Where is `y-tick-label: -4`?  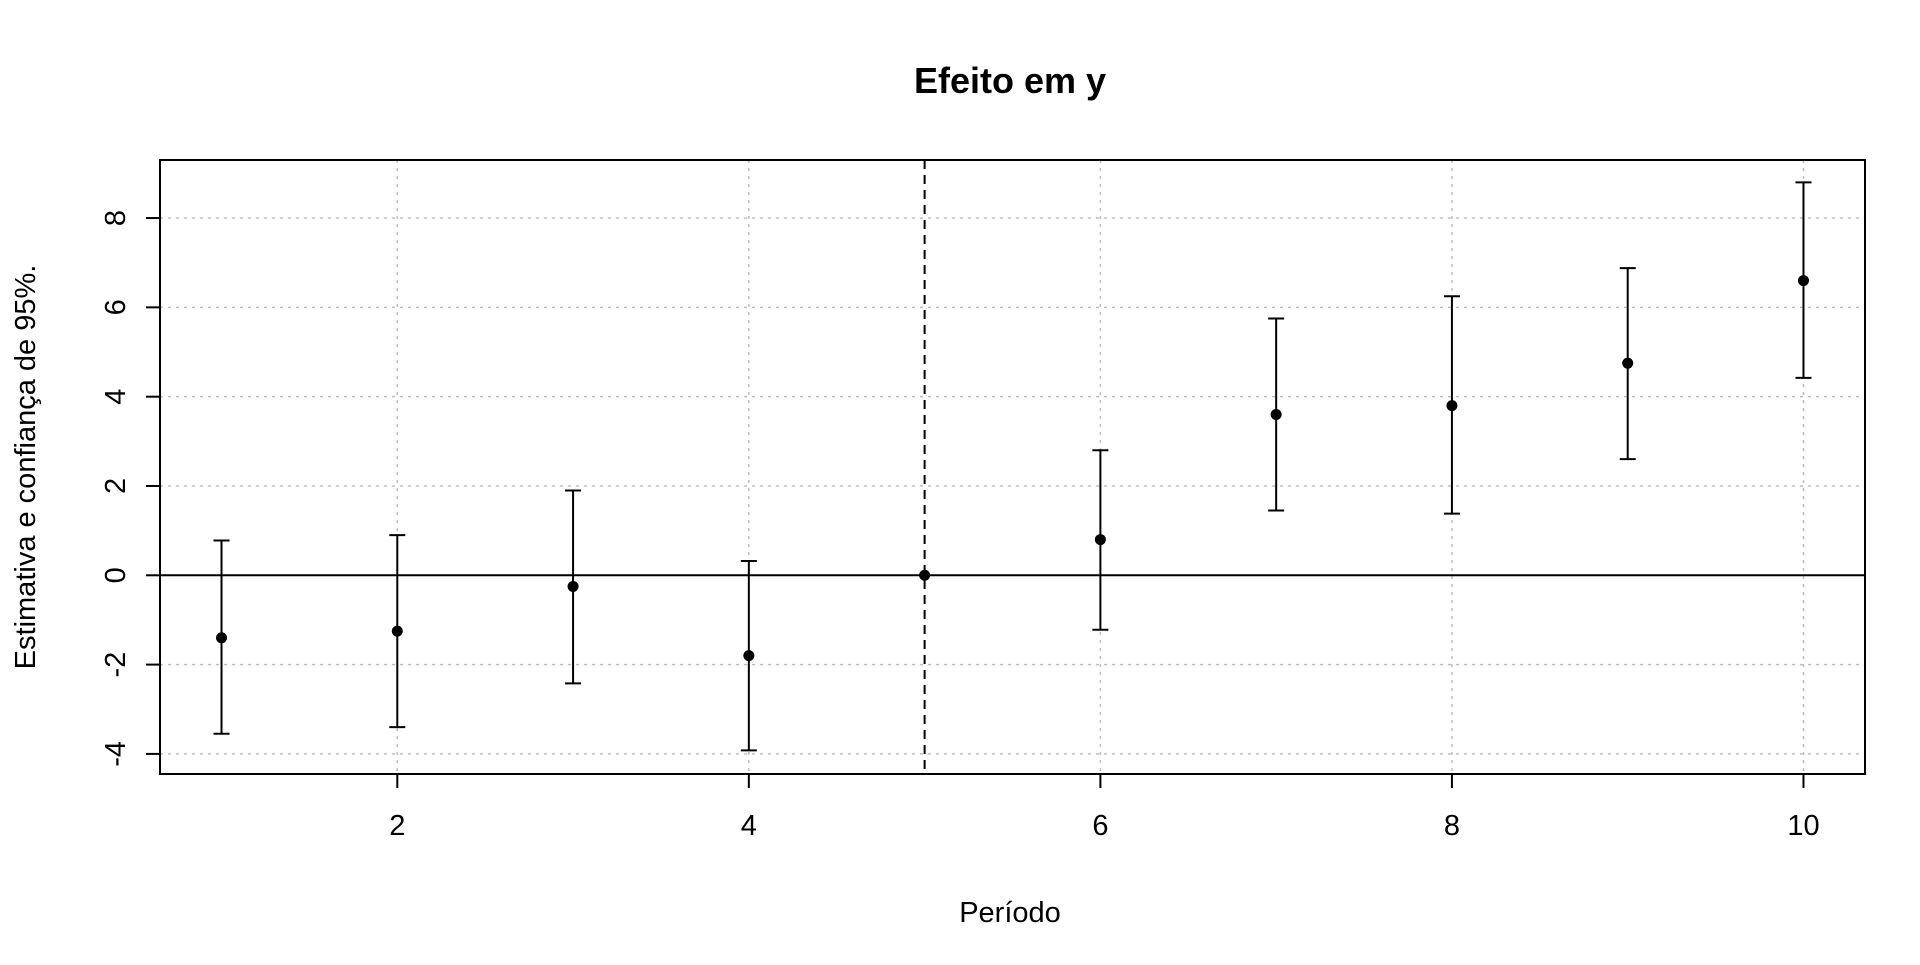
y-tick-label: -4 is located at coordinates (116, 754).